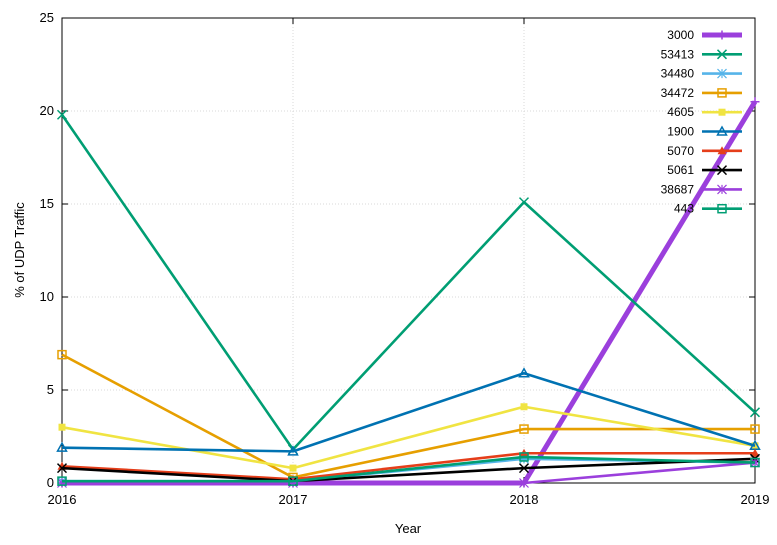 The width and height of the screenshot is (777, 545). I want to click on legend-label: 34472, so click(678, 93).